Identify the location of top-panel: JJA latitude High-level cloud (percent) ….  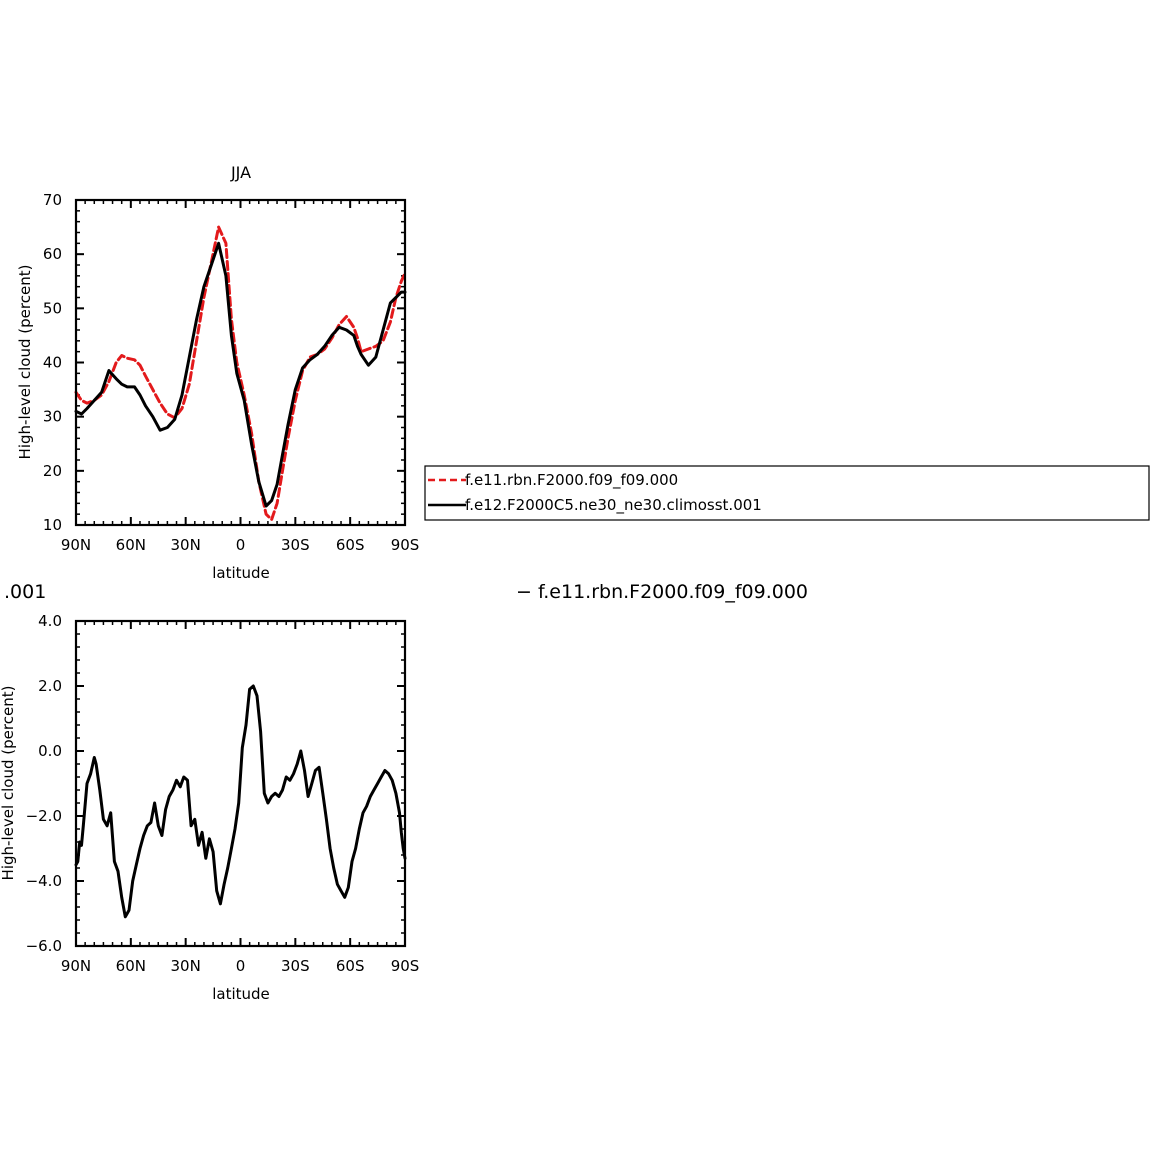
(217, 372).